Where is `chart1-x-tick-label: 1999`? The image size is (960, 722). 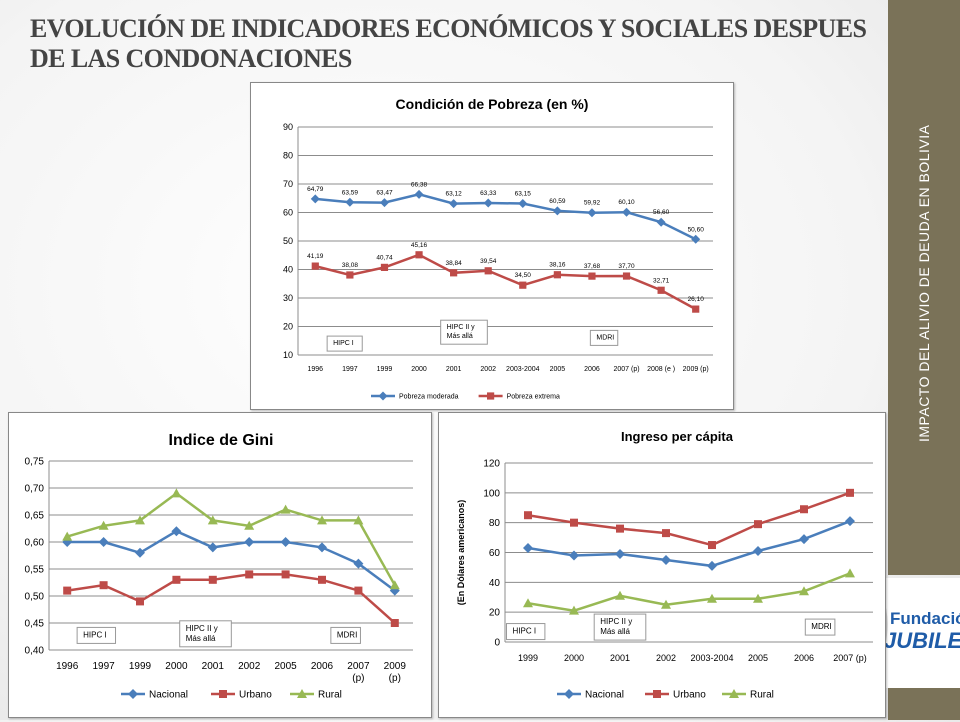
chart1-x-tick-label: 1999 is located at coordinates (385, 369).